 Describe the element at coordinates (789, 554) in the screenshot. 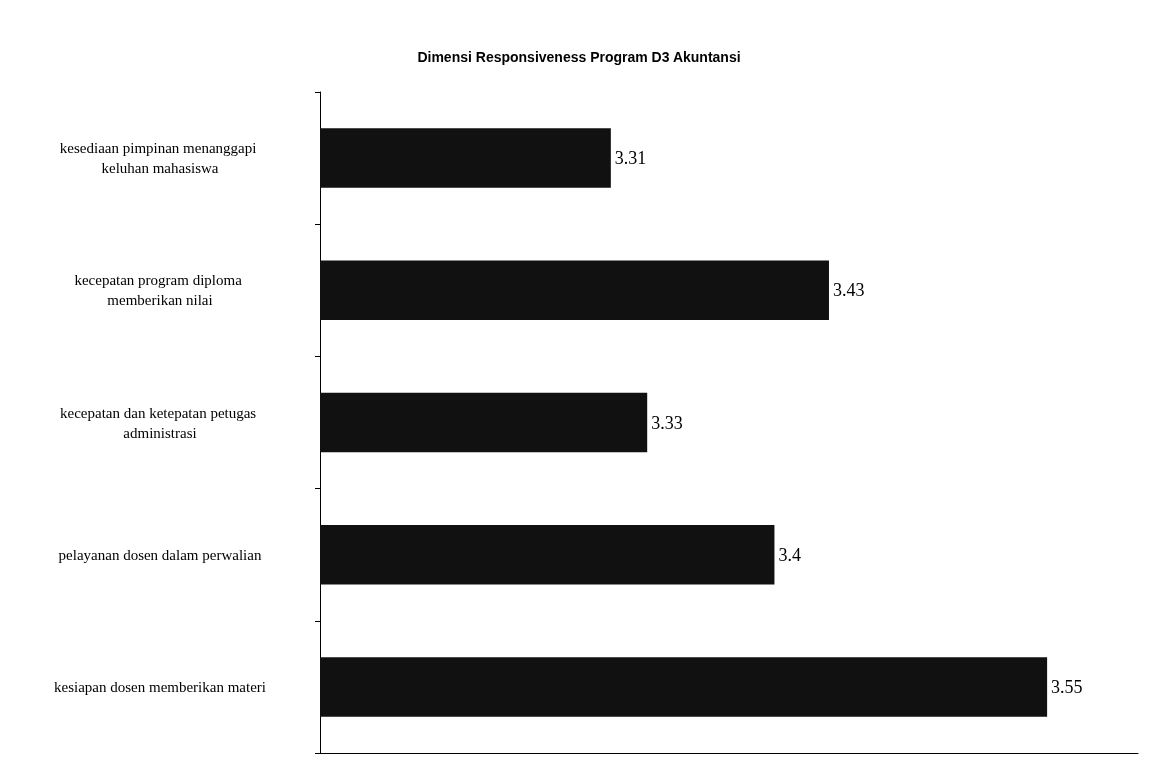

I see `data-label: 3.4` at that location.